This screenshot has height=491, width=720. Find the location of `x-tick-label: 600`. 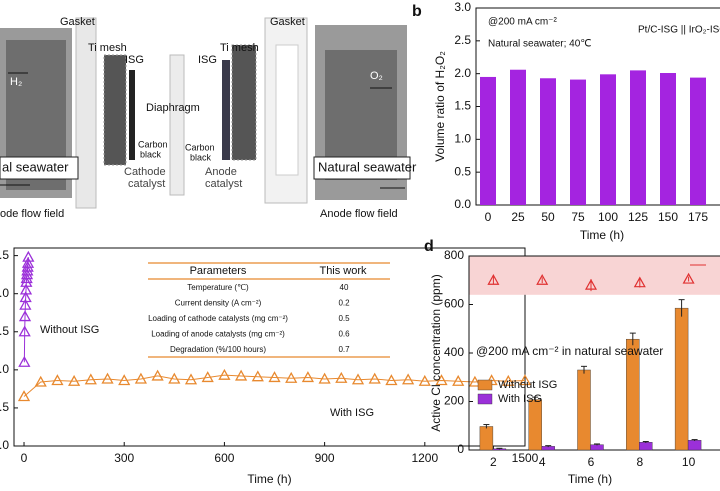

x-tick-label: 600 is located at coordinates (224, 458).